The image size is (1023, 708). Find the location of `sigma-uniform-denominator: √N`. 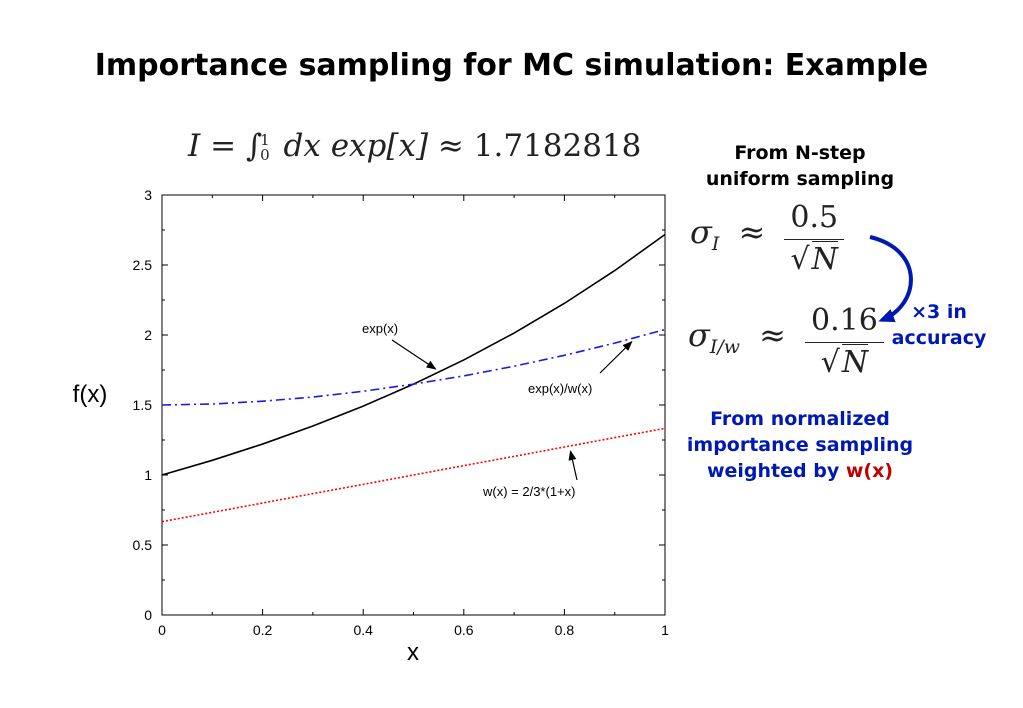

sigma-uniform-denominator: √N is located at coordinates (814, 258).